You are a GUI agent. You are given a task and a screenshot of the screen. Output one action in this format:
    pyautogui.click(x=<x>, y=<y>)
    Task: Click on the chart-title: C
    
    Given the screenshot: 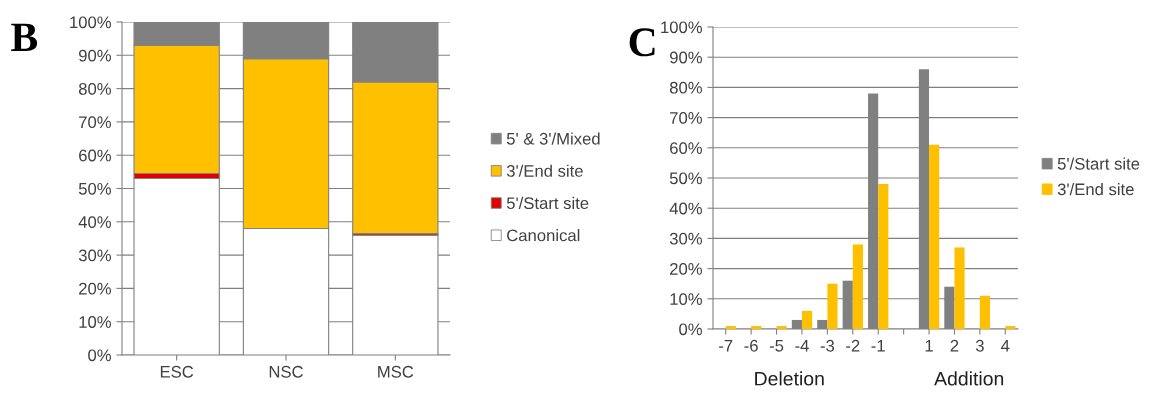 What is the action you would take?
    pyautogui.click(x=642, y=42)
    